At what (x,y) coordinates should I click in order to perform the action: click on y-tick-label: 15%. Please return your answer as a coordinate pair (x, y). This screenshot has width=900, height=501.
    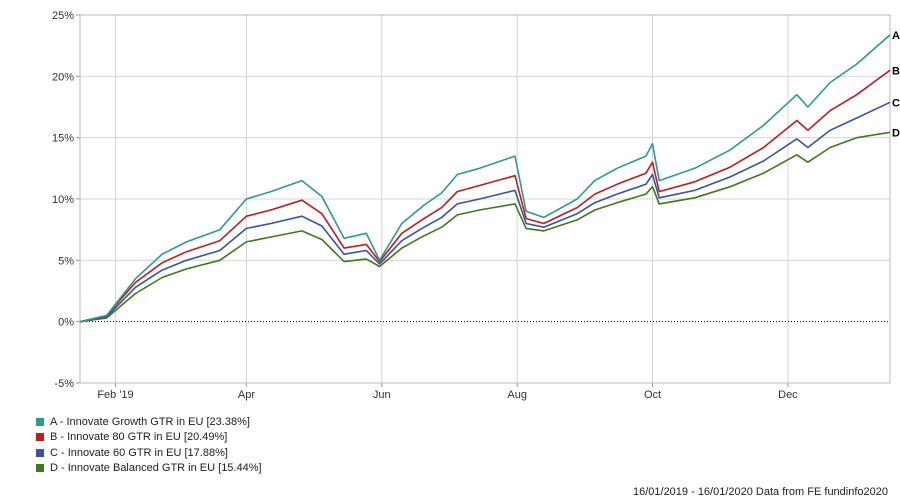
    Looking at the image, I should click on (63, 139).